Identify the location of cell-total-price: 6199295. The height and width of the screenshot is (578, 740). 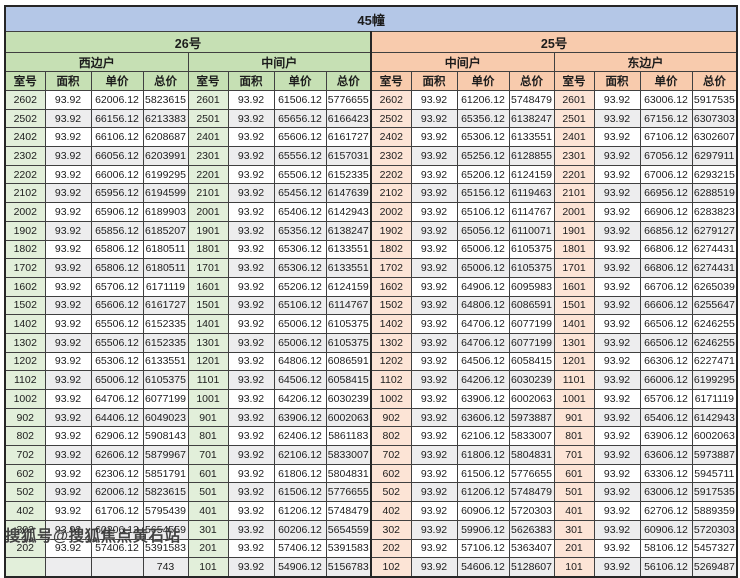
(165, 174).